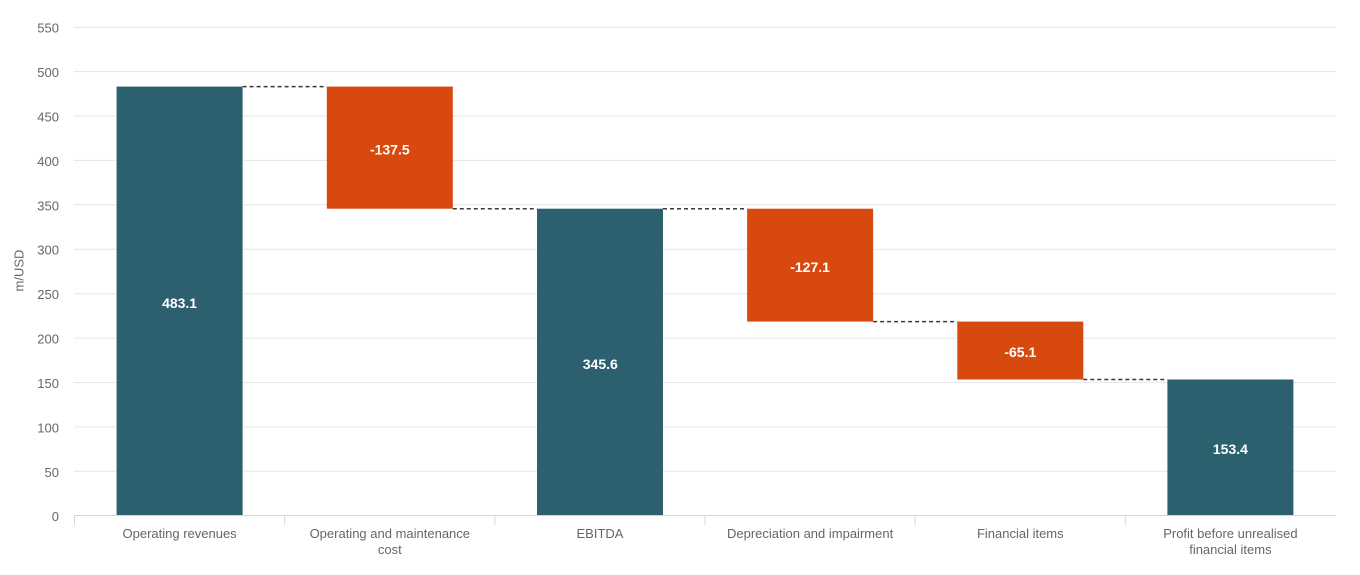  Describe the element at coordinates (810, 267) in the screenshot. I see `svg-text: -127.1` at that location.